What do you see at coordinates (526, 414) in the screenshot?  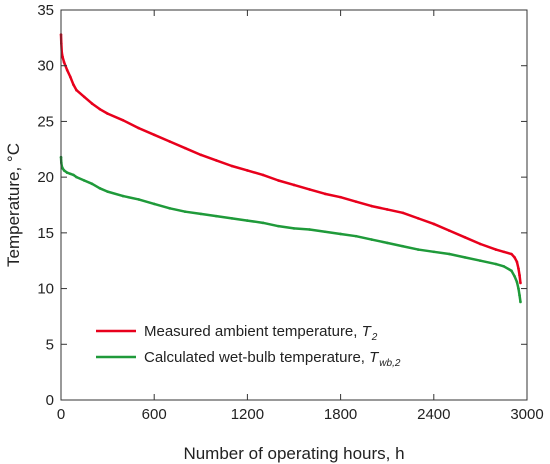 I see `x-tick-label: 3000` at bounding box center [526, 414].